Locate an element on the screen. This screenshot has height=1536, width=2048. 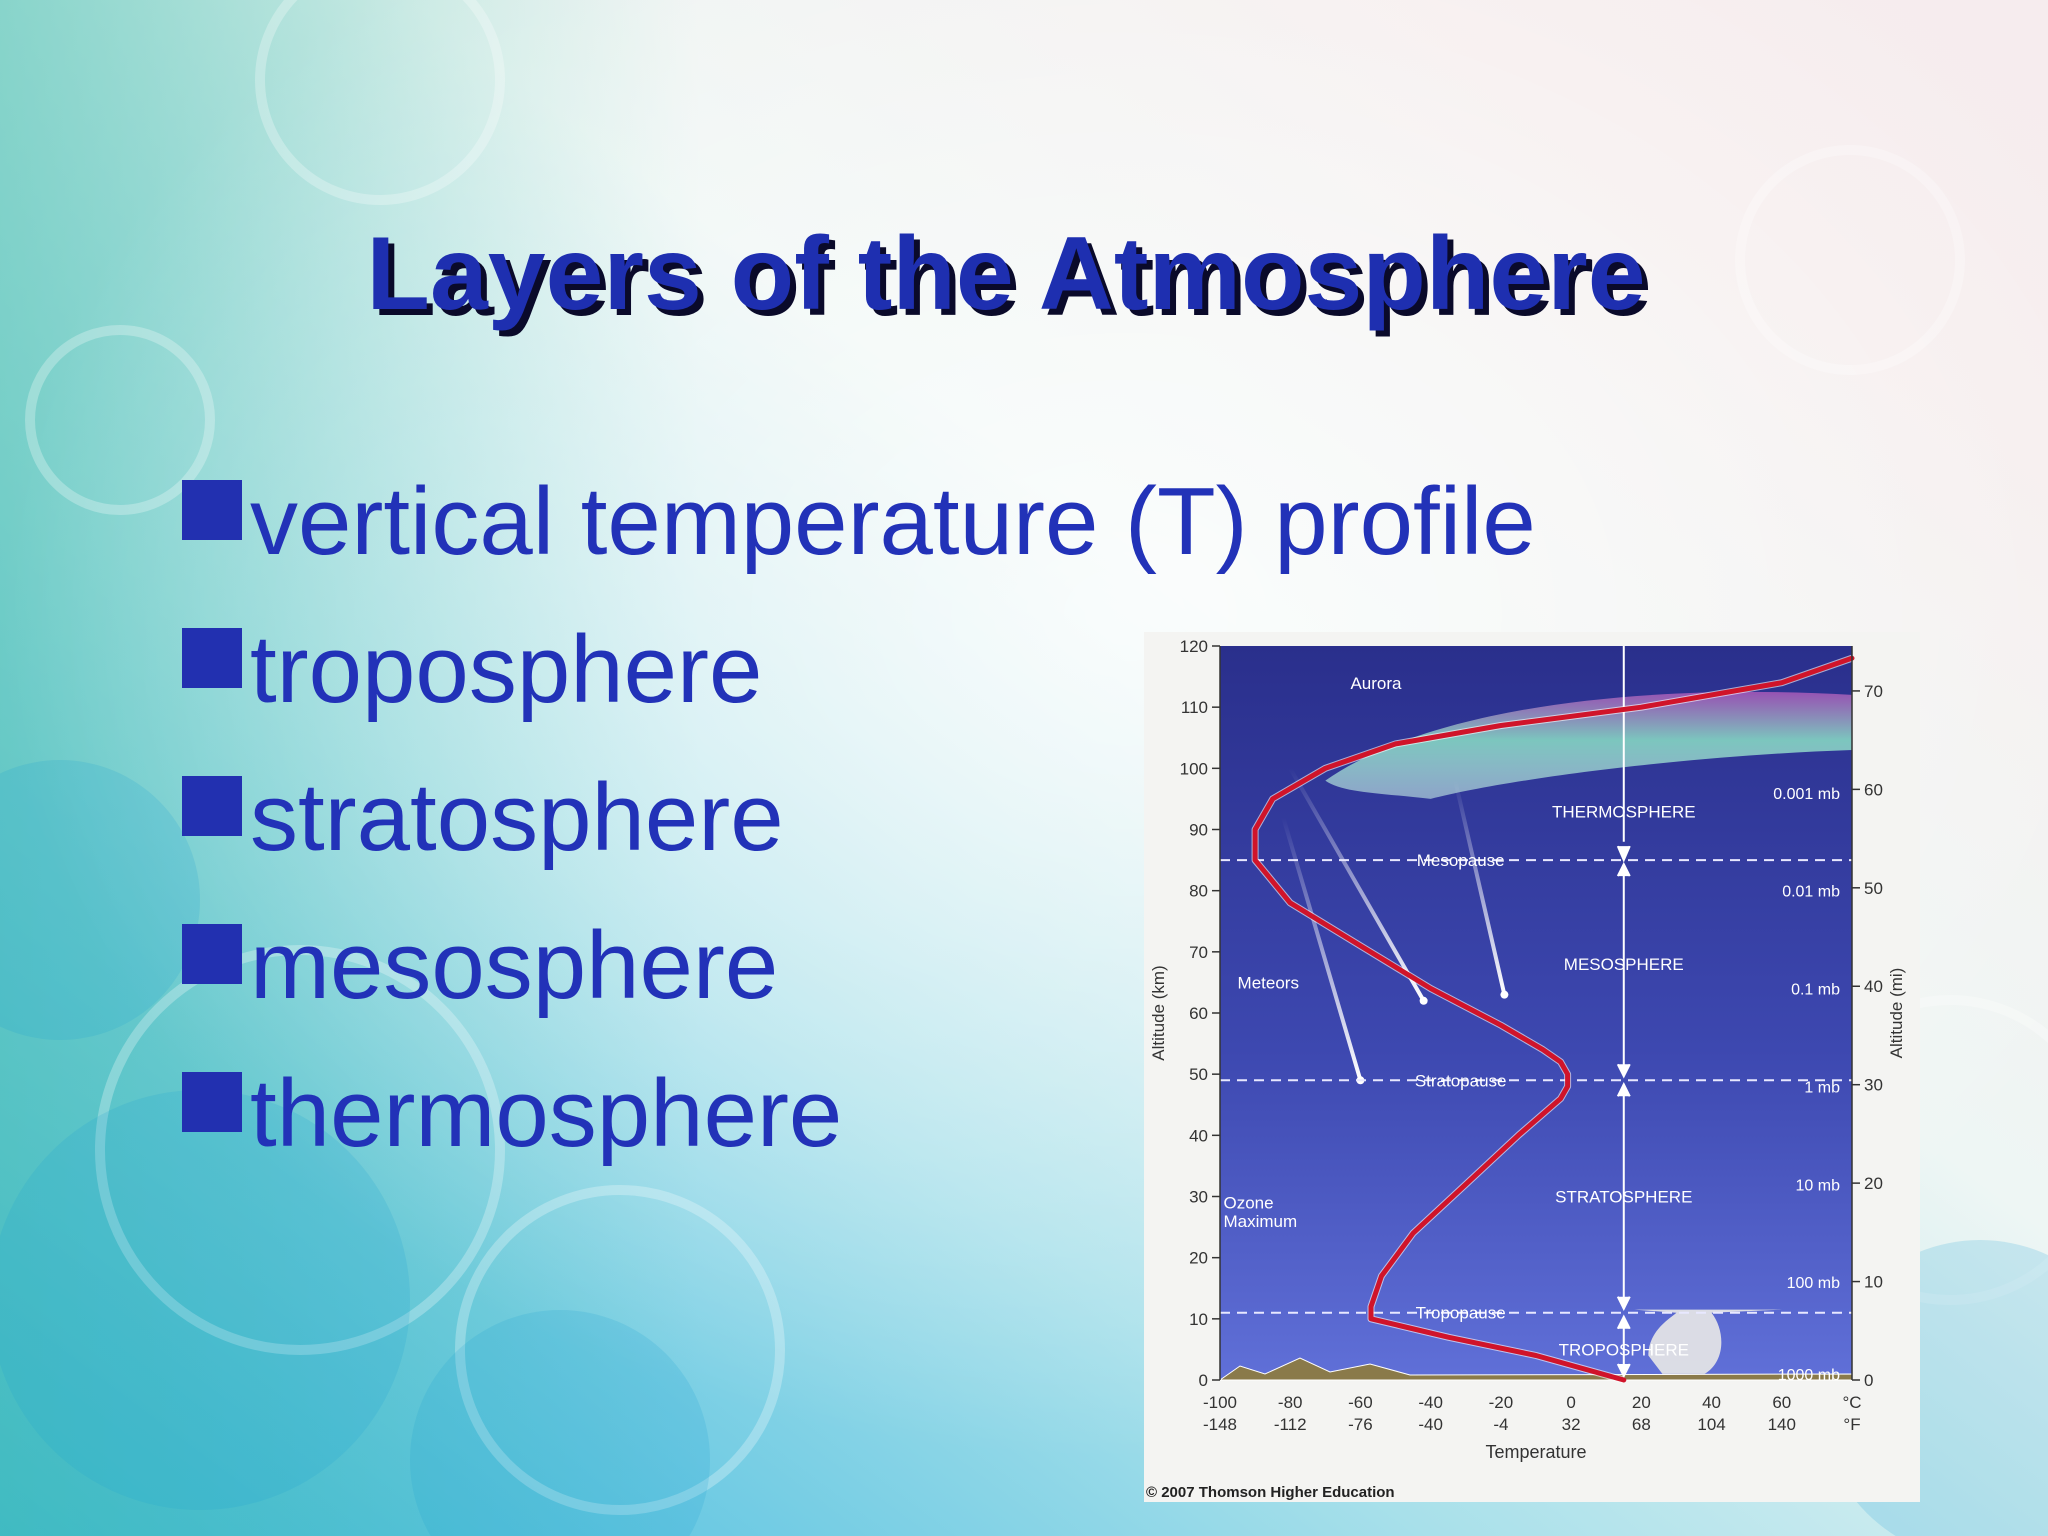
boundary-label: Mesopause is located at coordinates (1461, 860).